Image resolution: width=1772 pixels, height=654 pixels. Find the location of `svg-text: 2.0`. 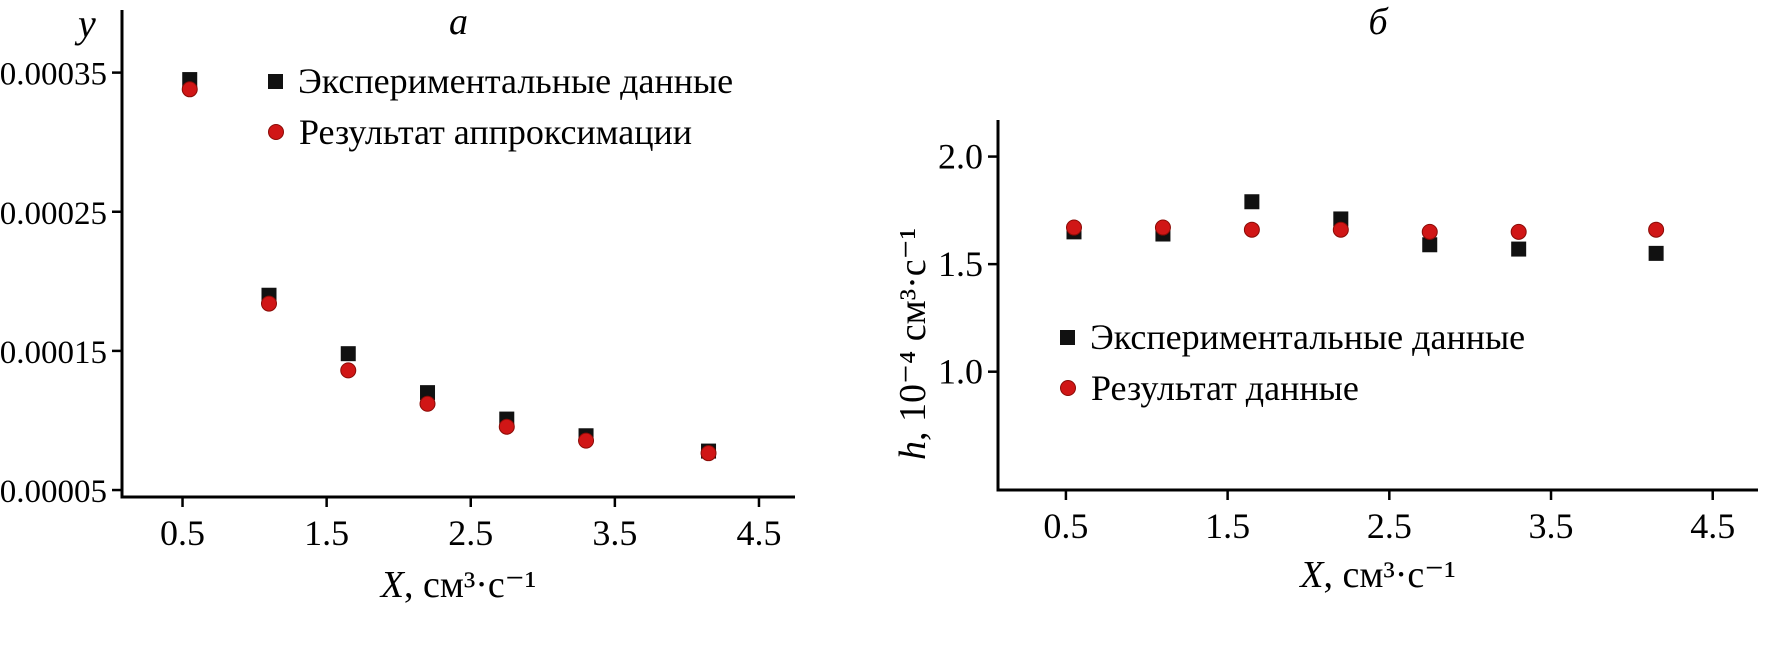

svg-text: 2.0 is located at coordinates (960, 157).